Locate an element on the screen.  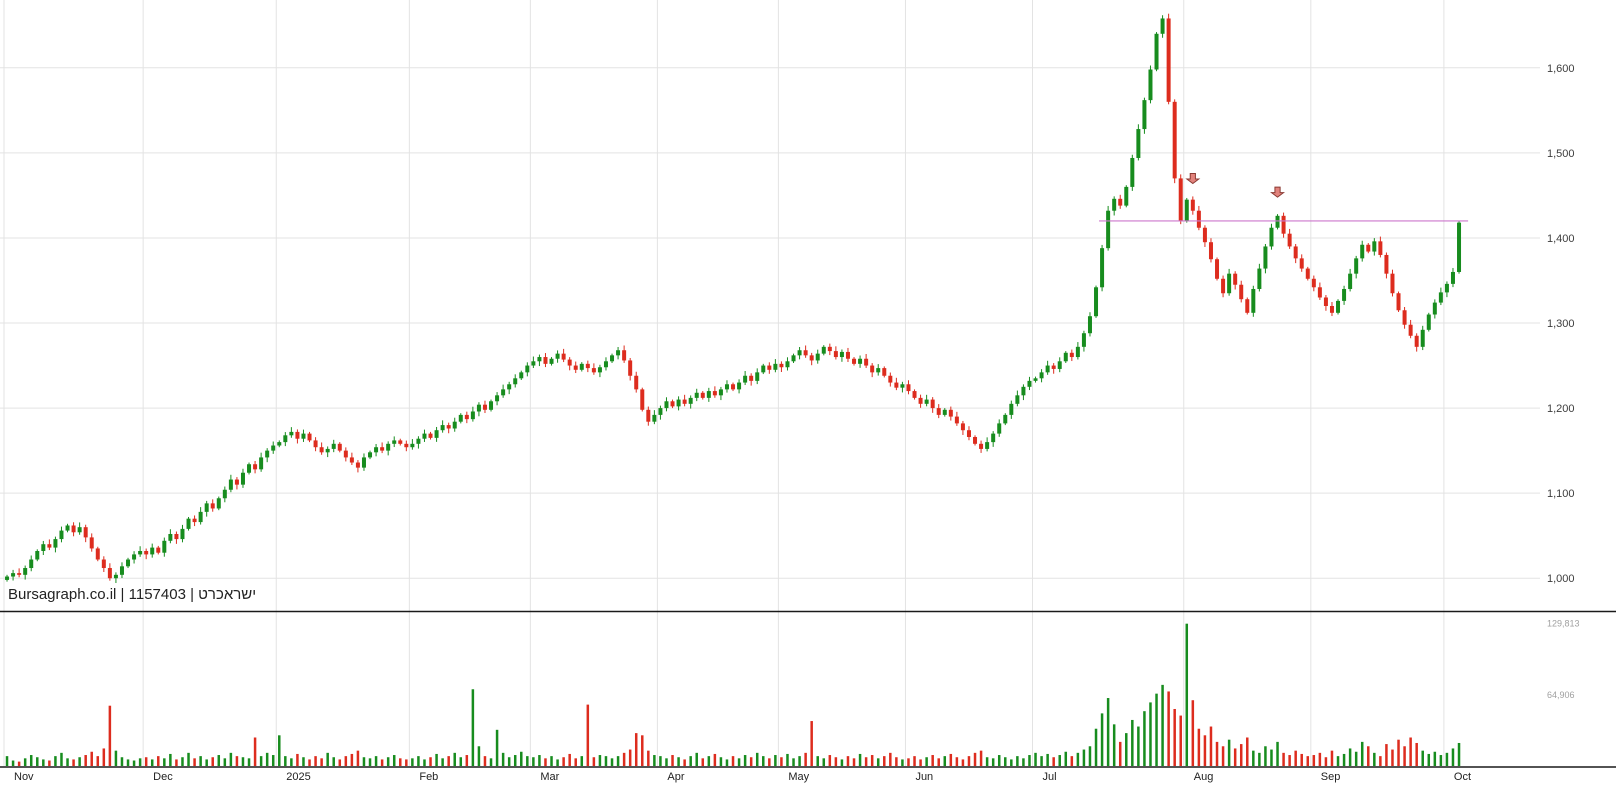
price-tick-label: 1,600 is located at coordinates (1561, 69).